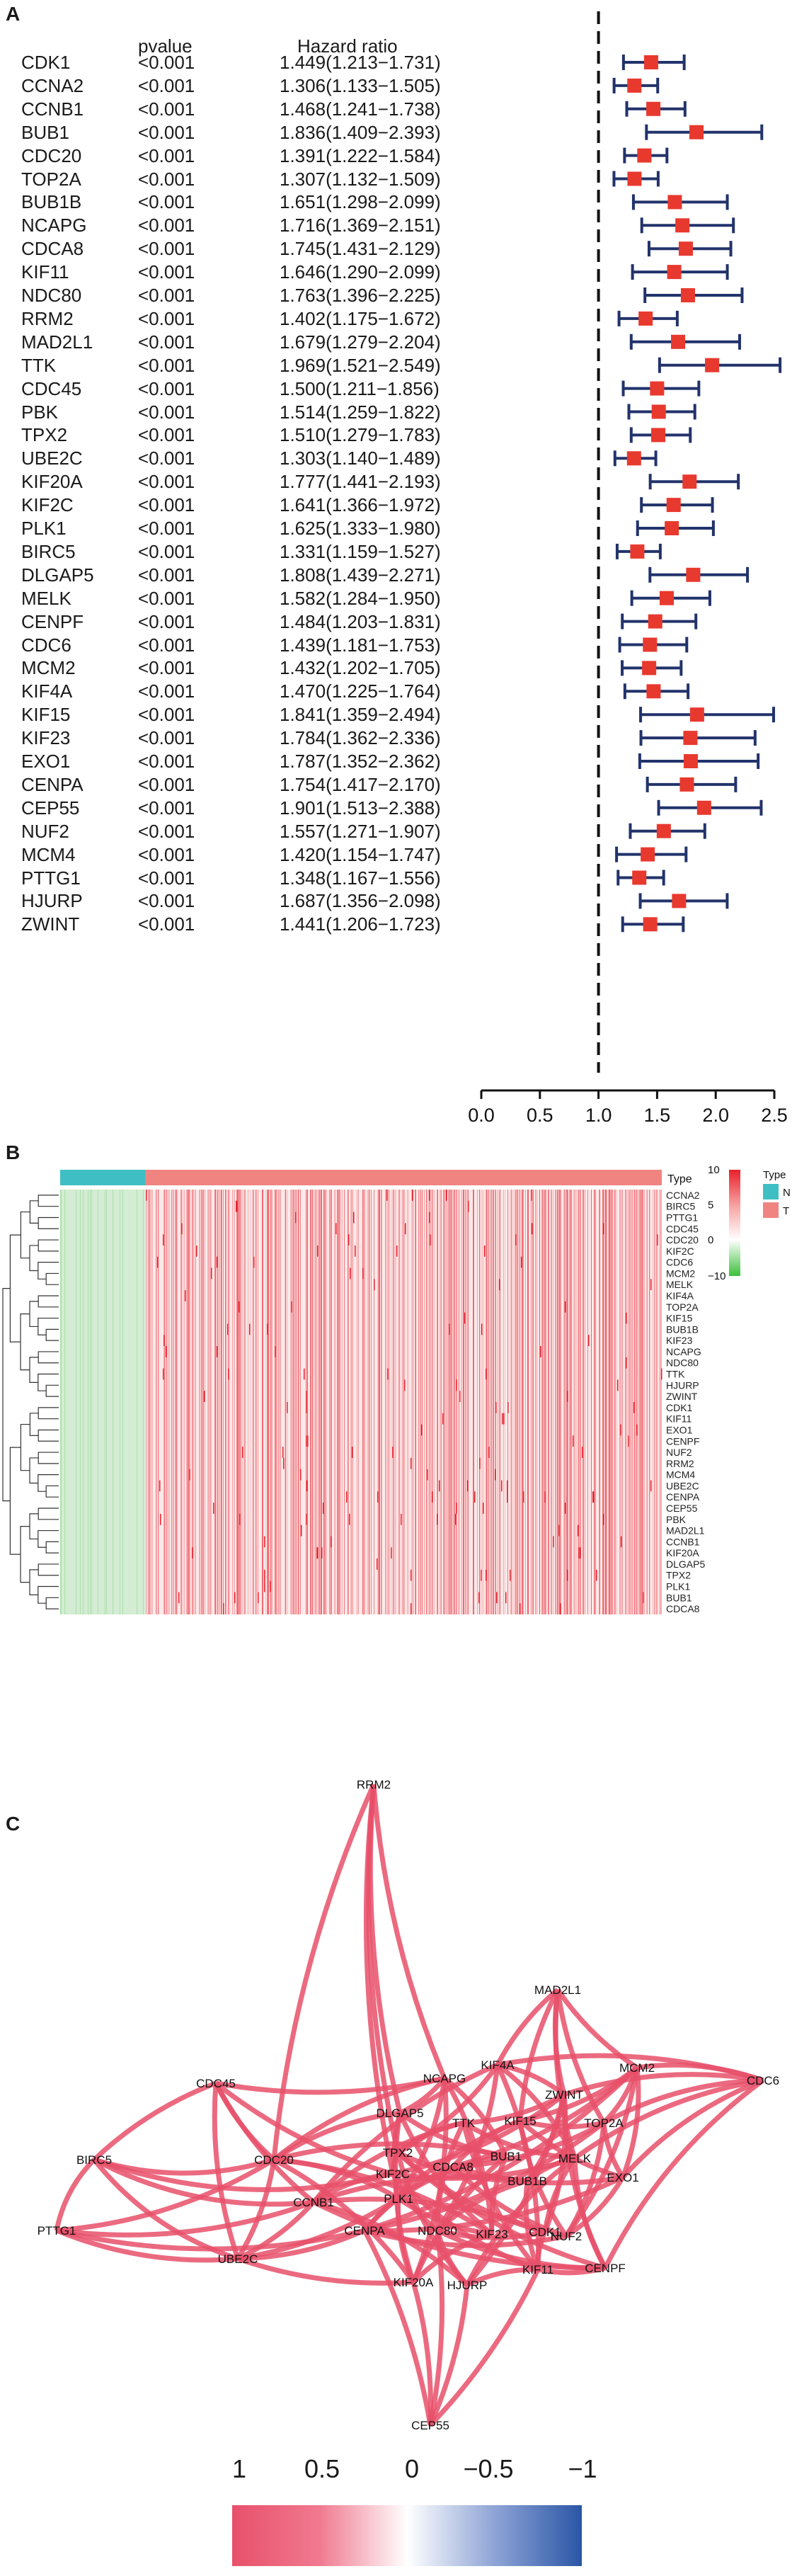 The height and width of the screenshot is (2576, 809). Describe the element at coordinates (464, 2123) in the screenshot. I see `network-node-label: TTK` at that location.